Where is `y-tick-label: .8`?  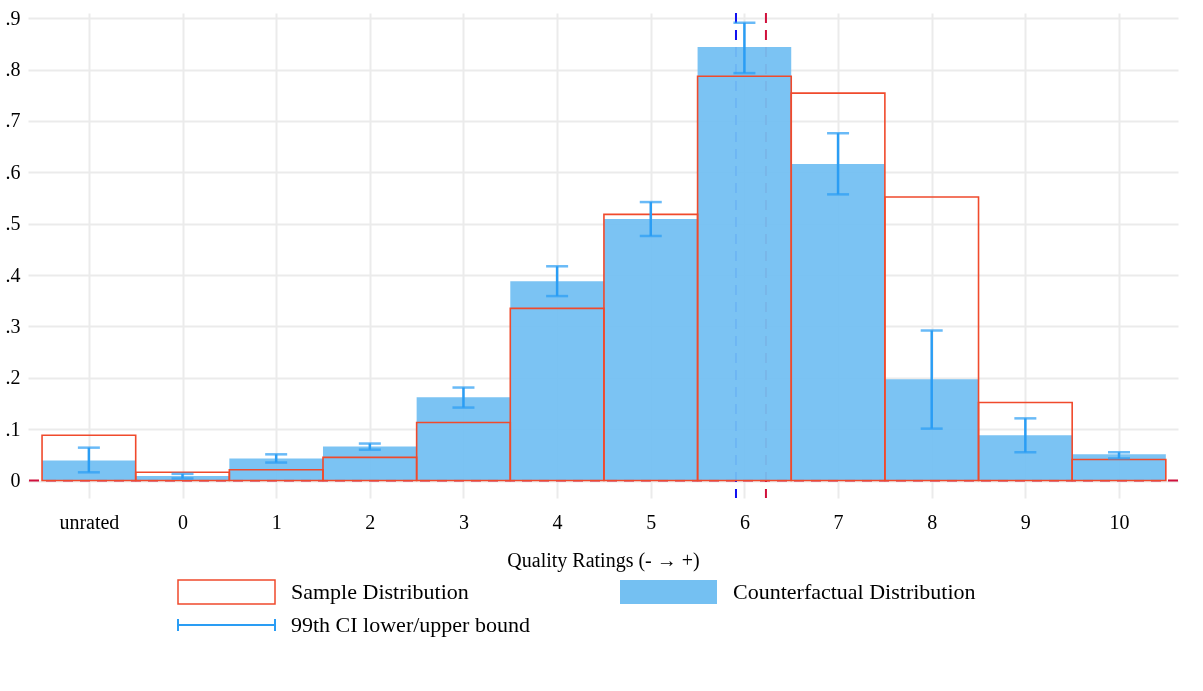
y-tick-label: .8 is located at coordinates (13, 69).